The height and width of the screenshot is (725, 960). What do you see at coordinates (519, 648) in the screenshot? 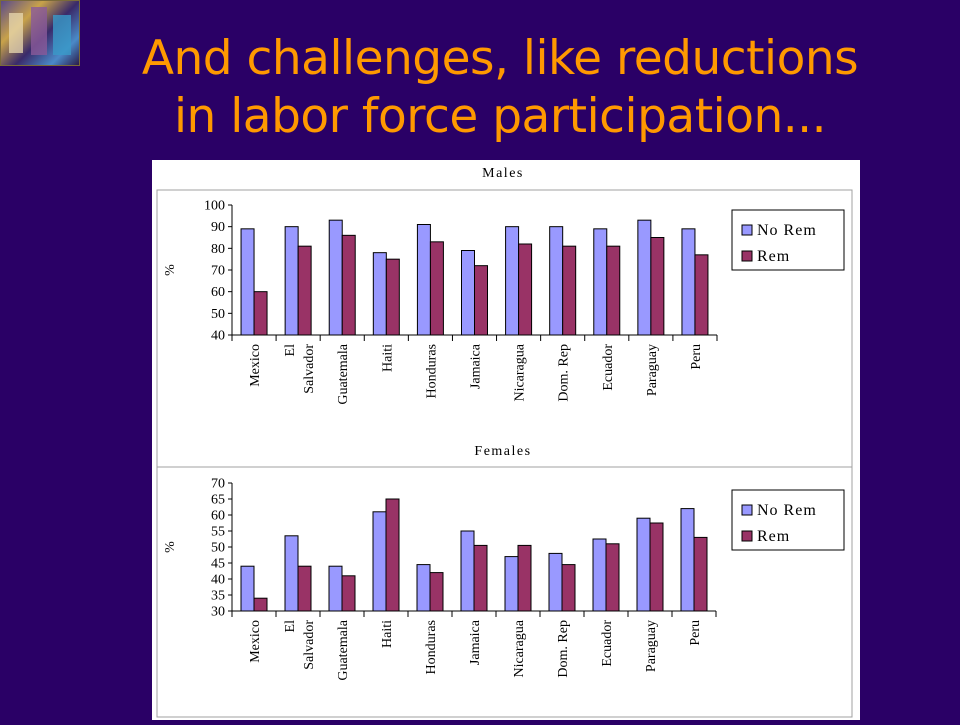
I see `category-label-line: Nicaragua` at bounding box center [519, 648].